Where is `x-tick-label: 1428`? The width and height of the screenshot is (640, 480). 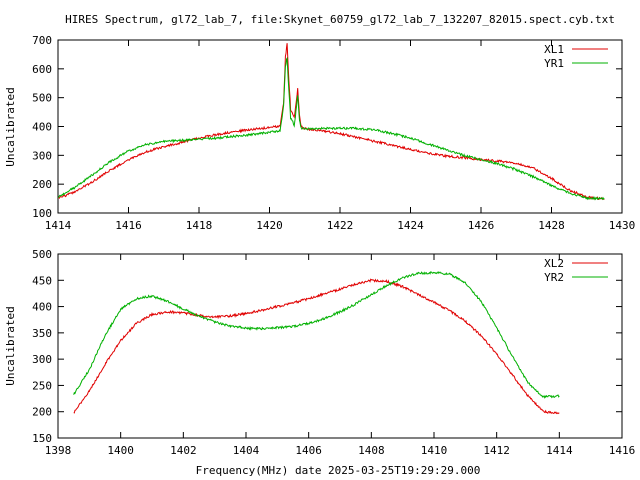
x-tick-label: 1428 is located at coordinates (551, 225).